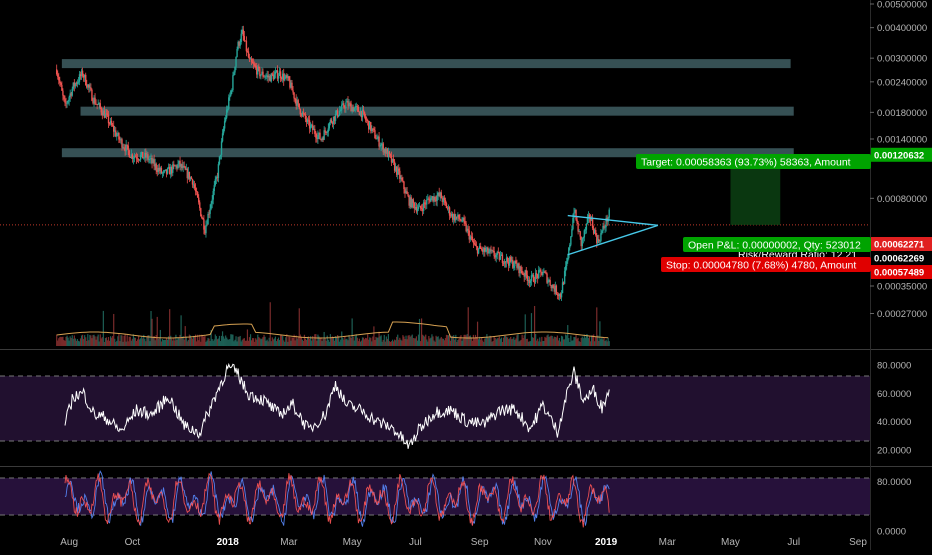 The height and width of the screenshot is (555, 932). Describe the element at coordinates (777, 244) in the screenshot. I see `open-pnl-label: Open P&L: 0.00000002, Qty: 523012` at that location.